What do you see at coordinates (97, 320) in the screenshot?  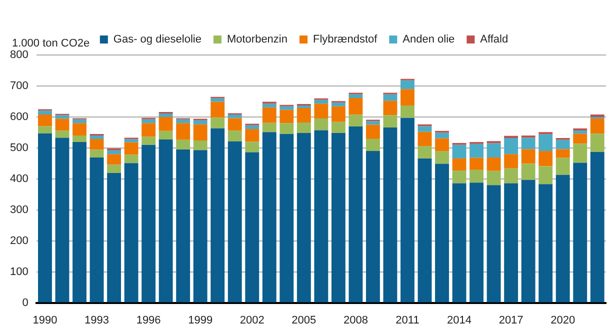 I see `x-tick-label: 1993` at bounding box center [97, 320].